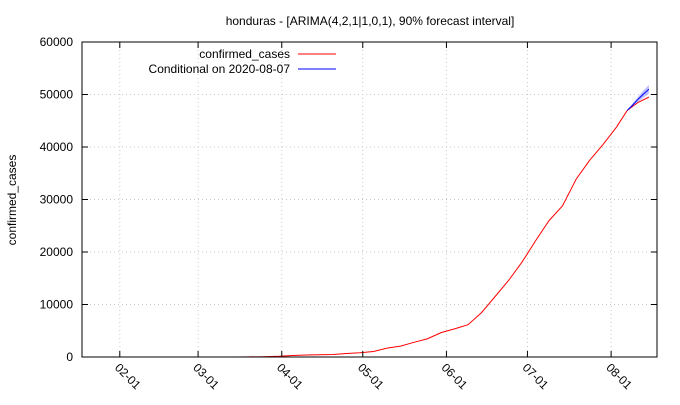  I want to click on legend-label-1: Conditional on 2020-08-07, so click(220, 69).